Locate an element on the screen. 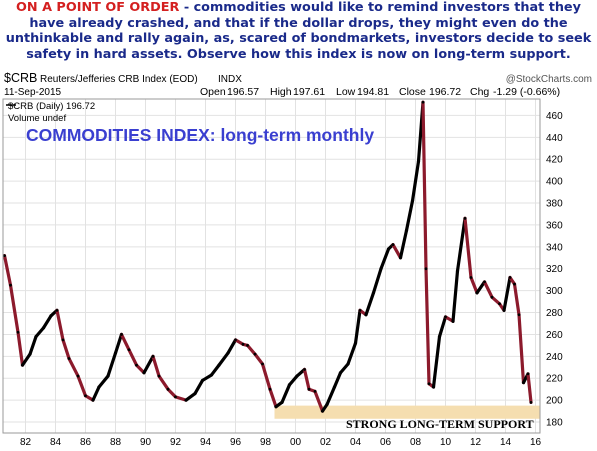 Image resolution: width=597 pixels, height=451 pixels. y-tick-label: 320 is located at coordinates (554, 269).